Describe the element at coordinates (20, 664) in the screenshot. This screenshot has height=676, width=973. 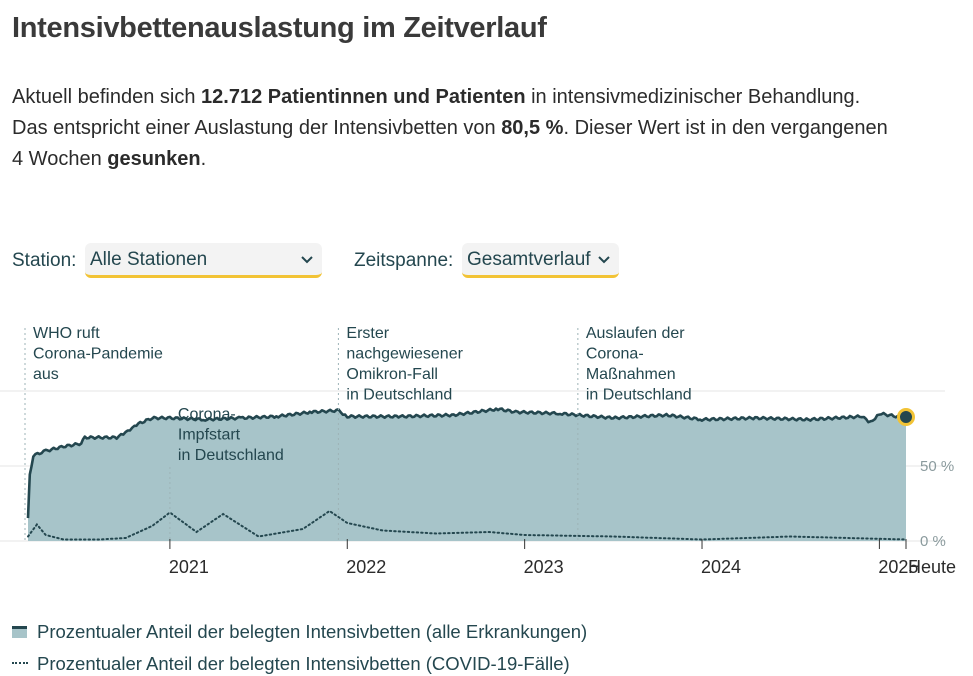
I see `legend-swatch-dotted` at that location.